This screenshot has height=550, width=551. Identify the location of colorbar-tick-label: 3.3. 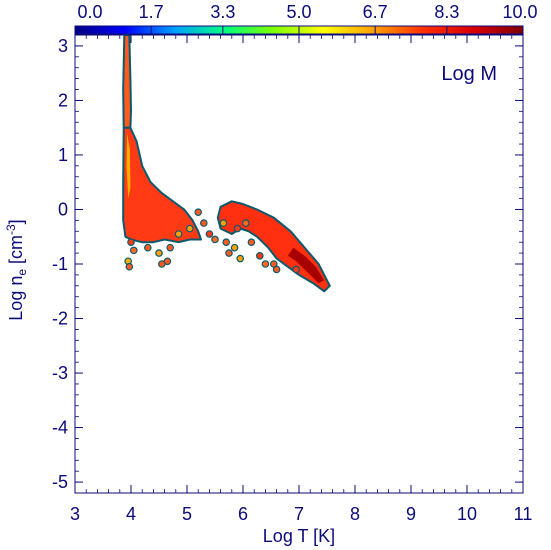
(222, 12).